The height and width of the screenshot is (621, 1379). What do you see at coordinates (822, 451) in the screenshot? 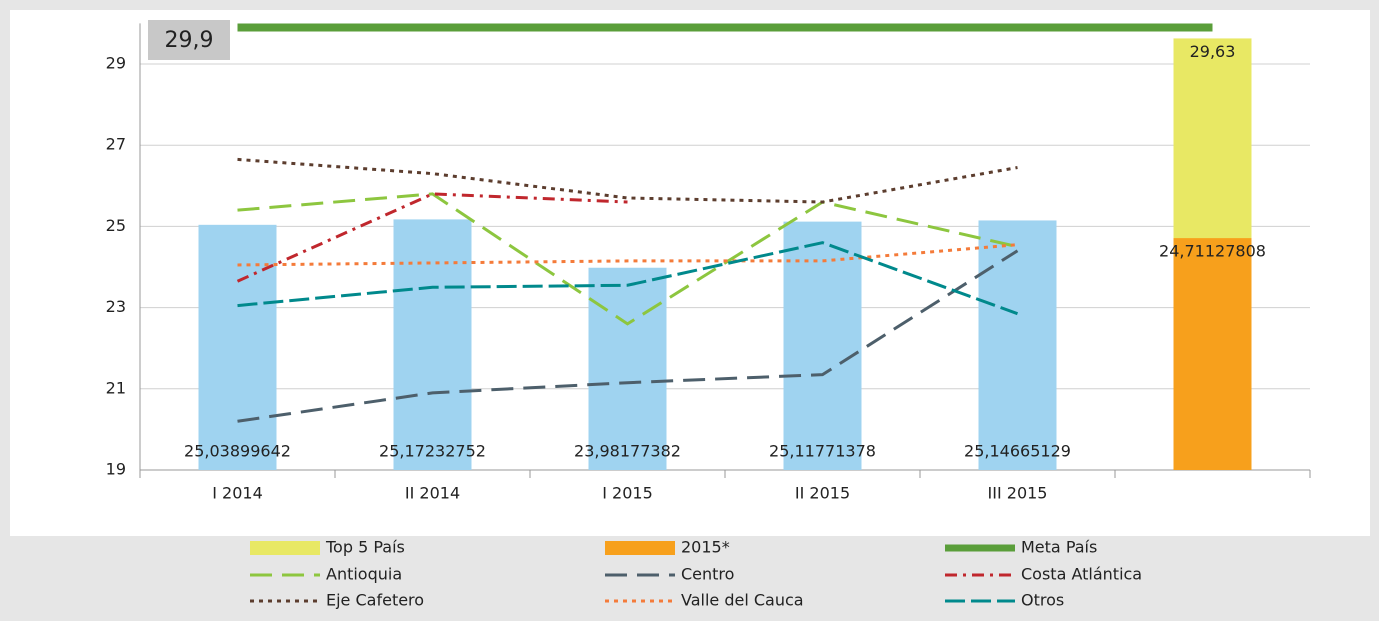
I see `value-label: 25,11771378` at bounding box center [822, 451].